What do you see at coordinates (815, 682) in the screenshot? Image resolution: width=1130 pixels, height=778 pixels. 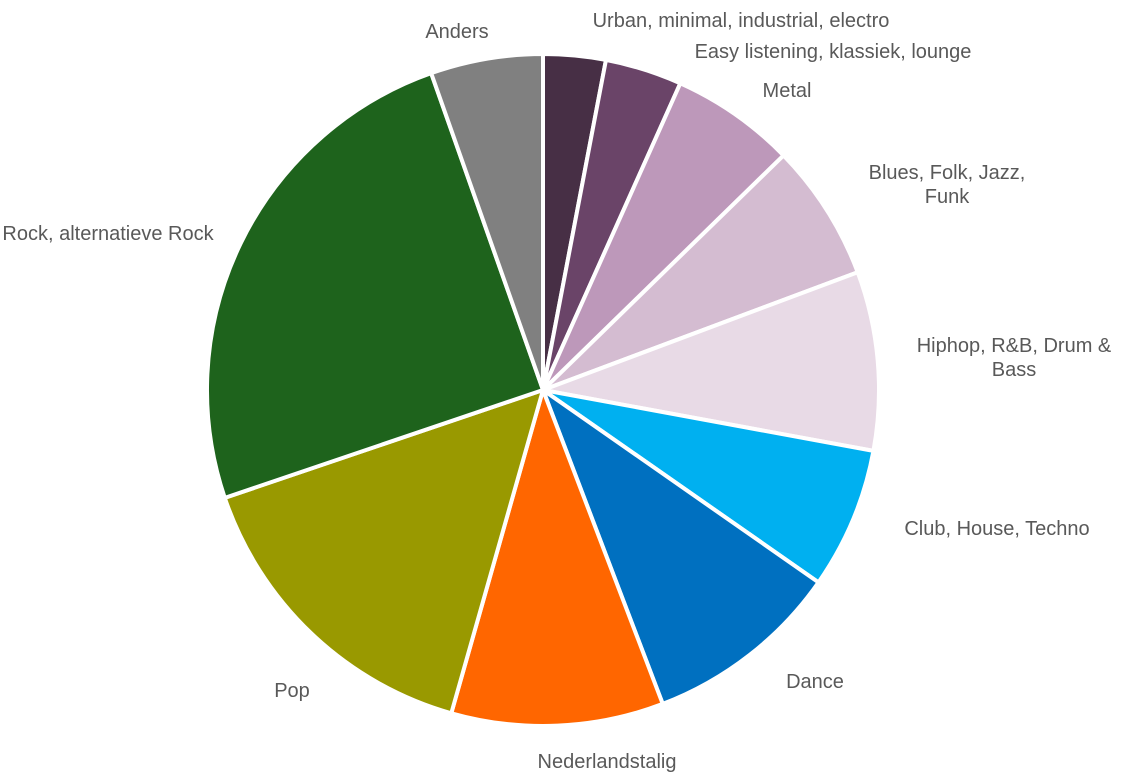 I see `label-dance: Dance` at bounding box center [815, 682].